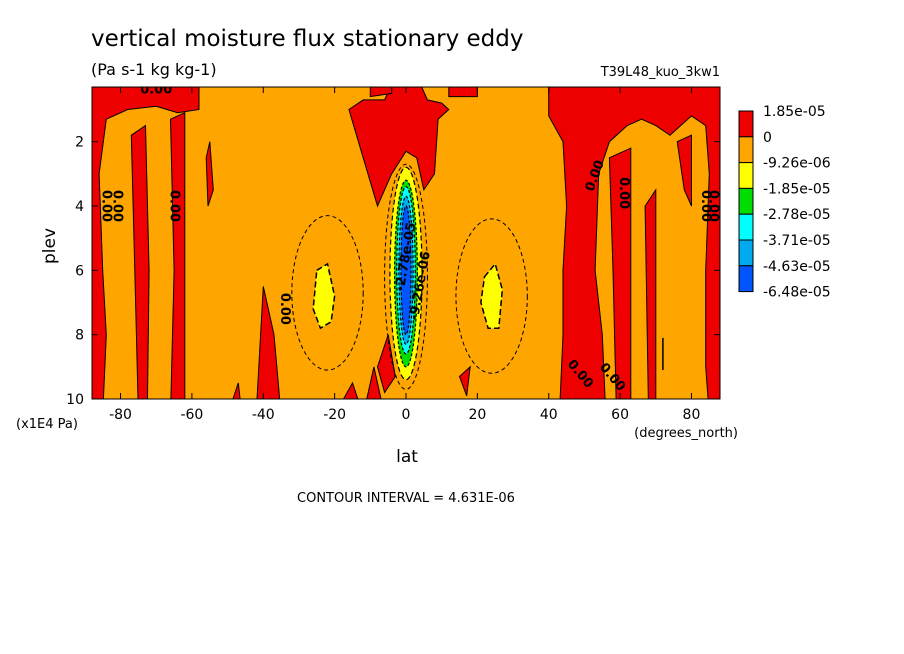 The width and height of the screenshot is (904, 654). What do you see at coordinates (406, 498) in the screenshot?
I see `contour-interval: CONTOUR INTERVAL = 4.631E-06` at bounding box center [406, 498].